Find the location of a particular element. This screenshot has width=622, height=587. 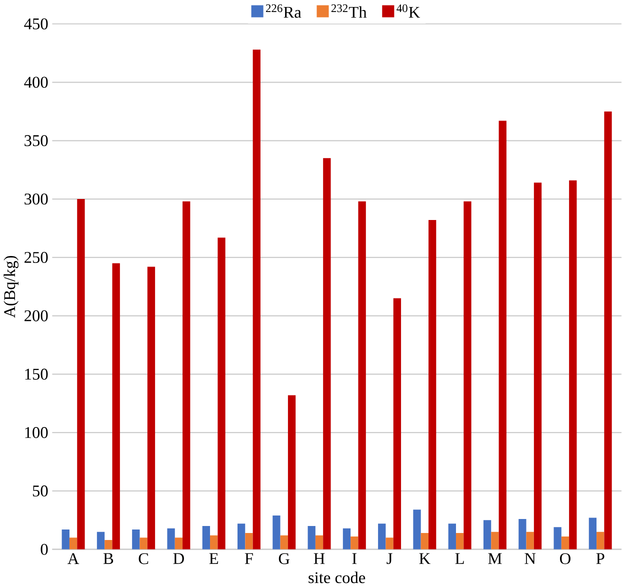

y-tick-label: 200 is located at coordinates (36, 316).